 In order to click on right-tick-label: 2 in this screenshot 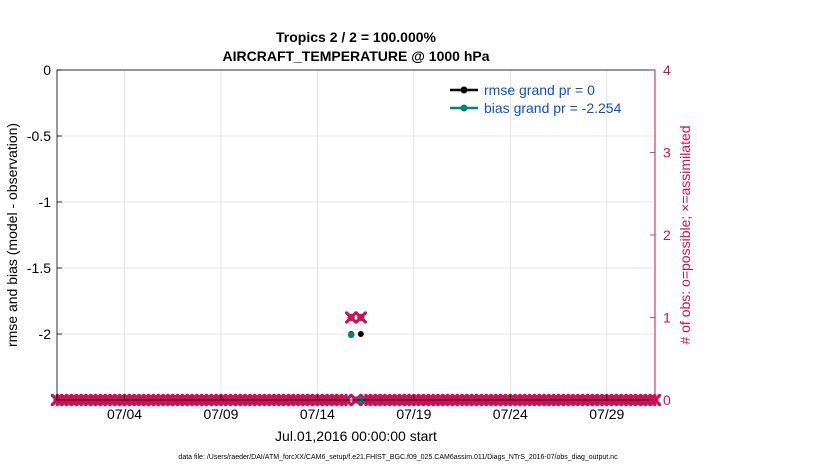, I will do `click(667, 235)`.